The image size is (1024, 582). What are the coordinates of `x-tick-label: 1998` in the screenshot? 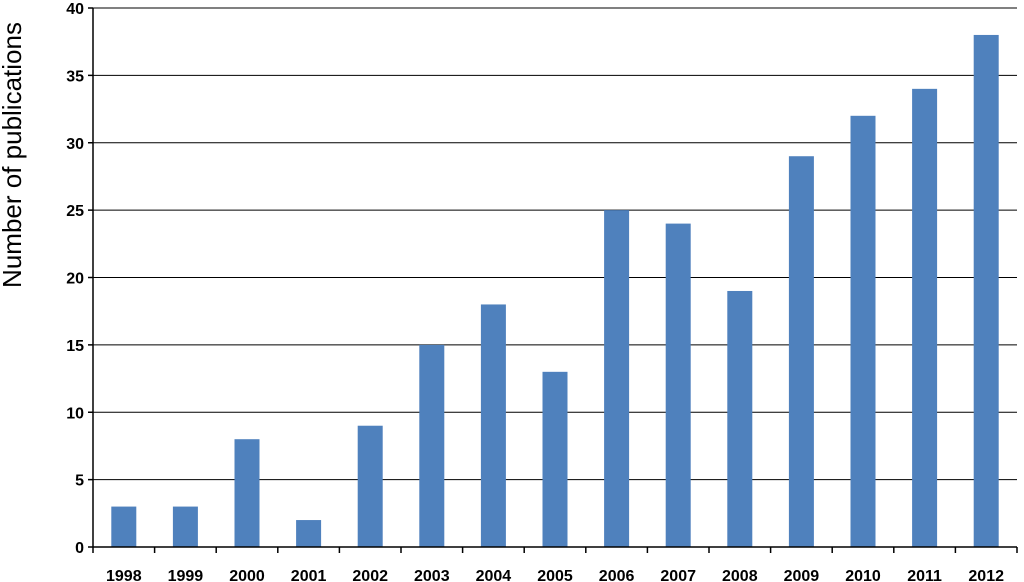 It's located at (124, 575).